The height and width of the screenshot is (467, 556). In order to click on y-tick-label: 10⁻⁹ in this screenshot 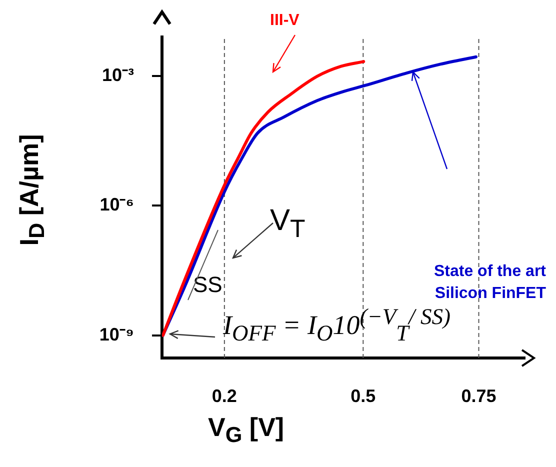, I will do `click(116, 334)`.